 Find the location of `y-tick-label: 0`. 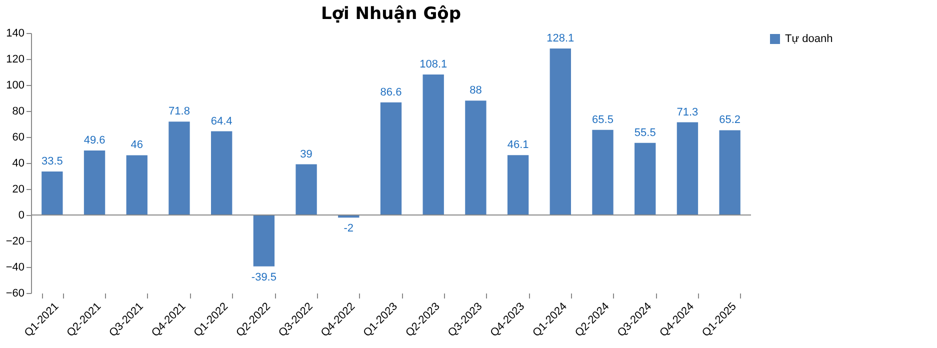

y-tick-label: 0 is located at coordinates (21, 216).